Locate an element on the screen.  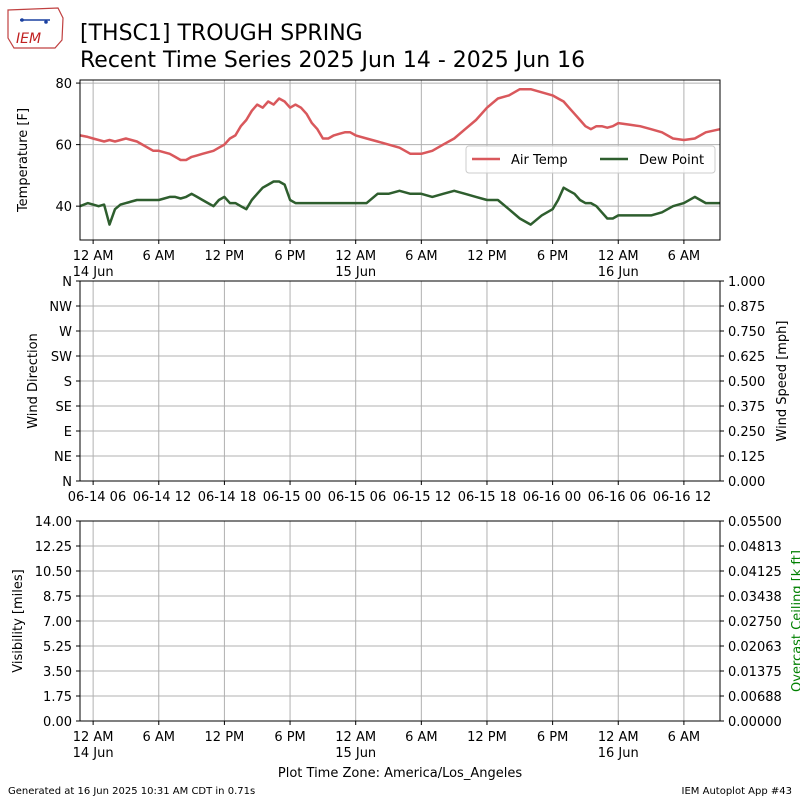
wind-x-tick-label: 06-14 18 is located at coordinates (227, 497).